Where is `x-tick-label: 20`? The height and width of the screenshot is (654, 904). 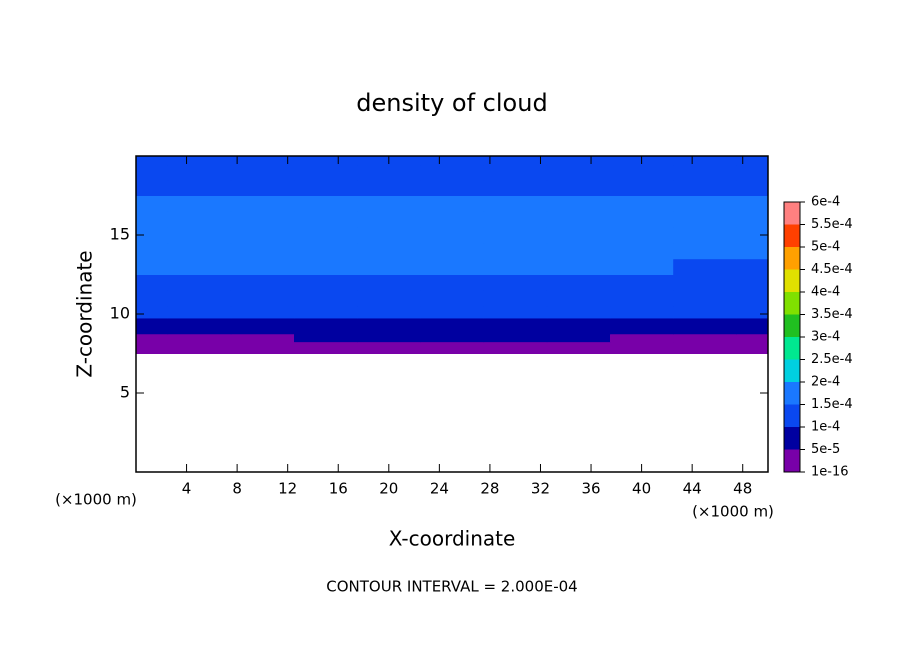
x-tick-label: 20 is located at coordinates (388, 489).